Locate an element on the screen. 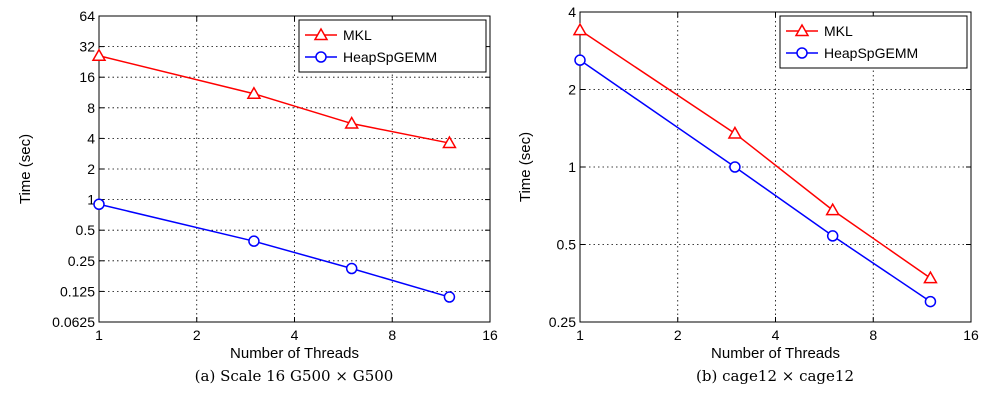  series-line-heapspgemm is located at coordinates (274, 250).